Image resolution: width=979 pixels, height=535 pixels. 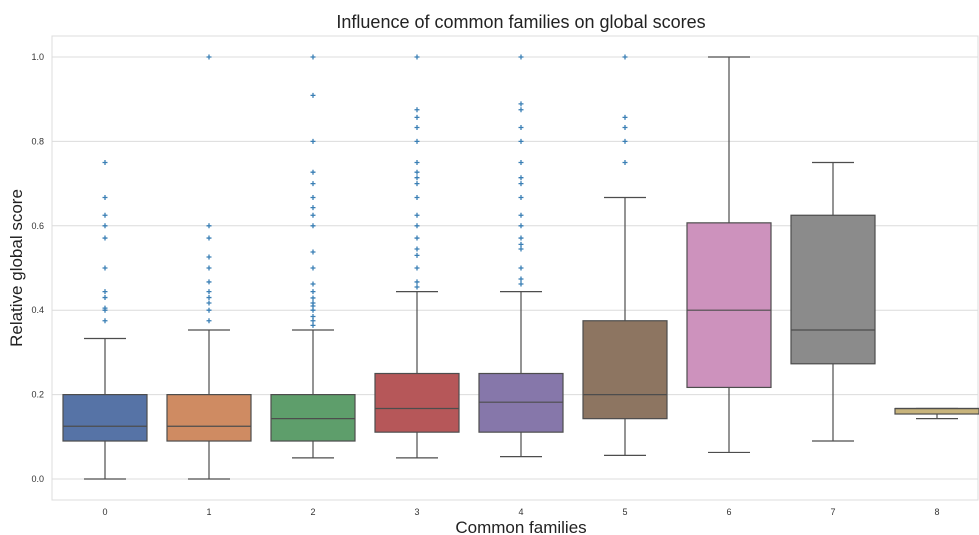 I want to click on x-tick-label: 4, so click(x=520, y=512).